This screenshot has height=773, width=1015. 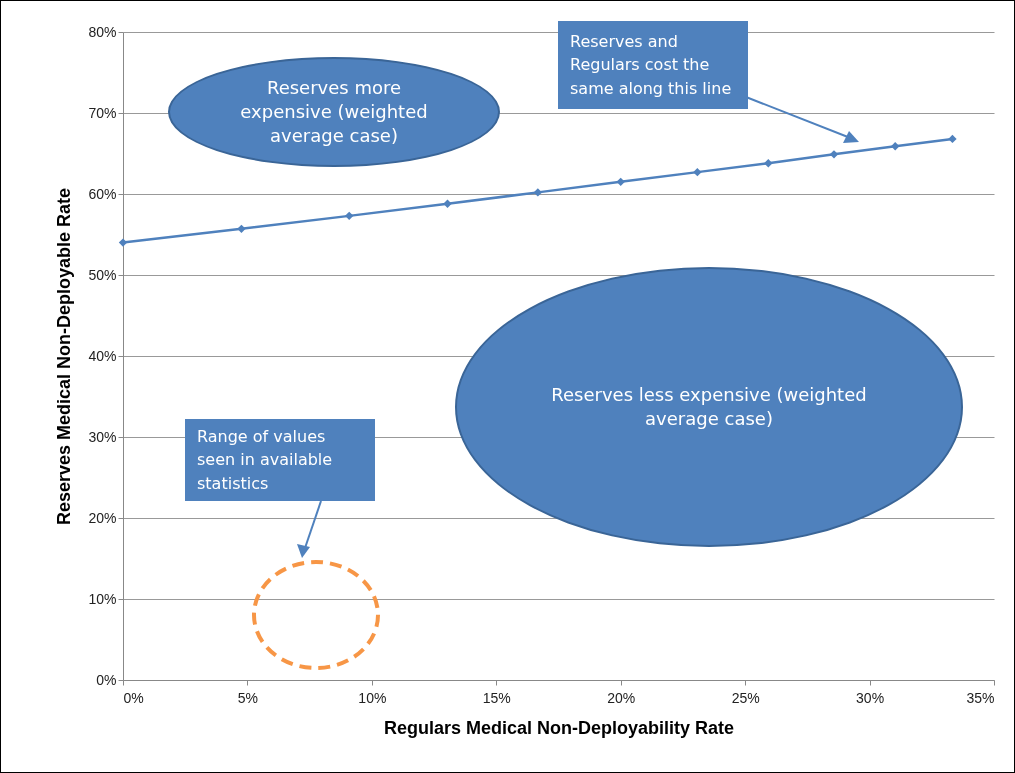 What do you see at coordinates (102, 193) in the screenshot?
I see `y-tick-label: 60%` at bounding box center [102, 193].